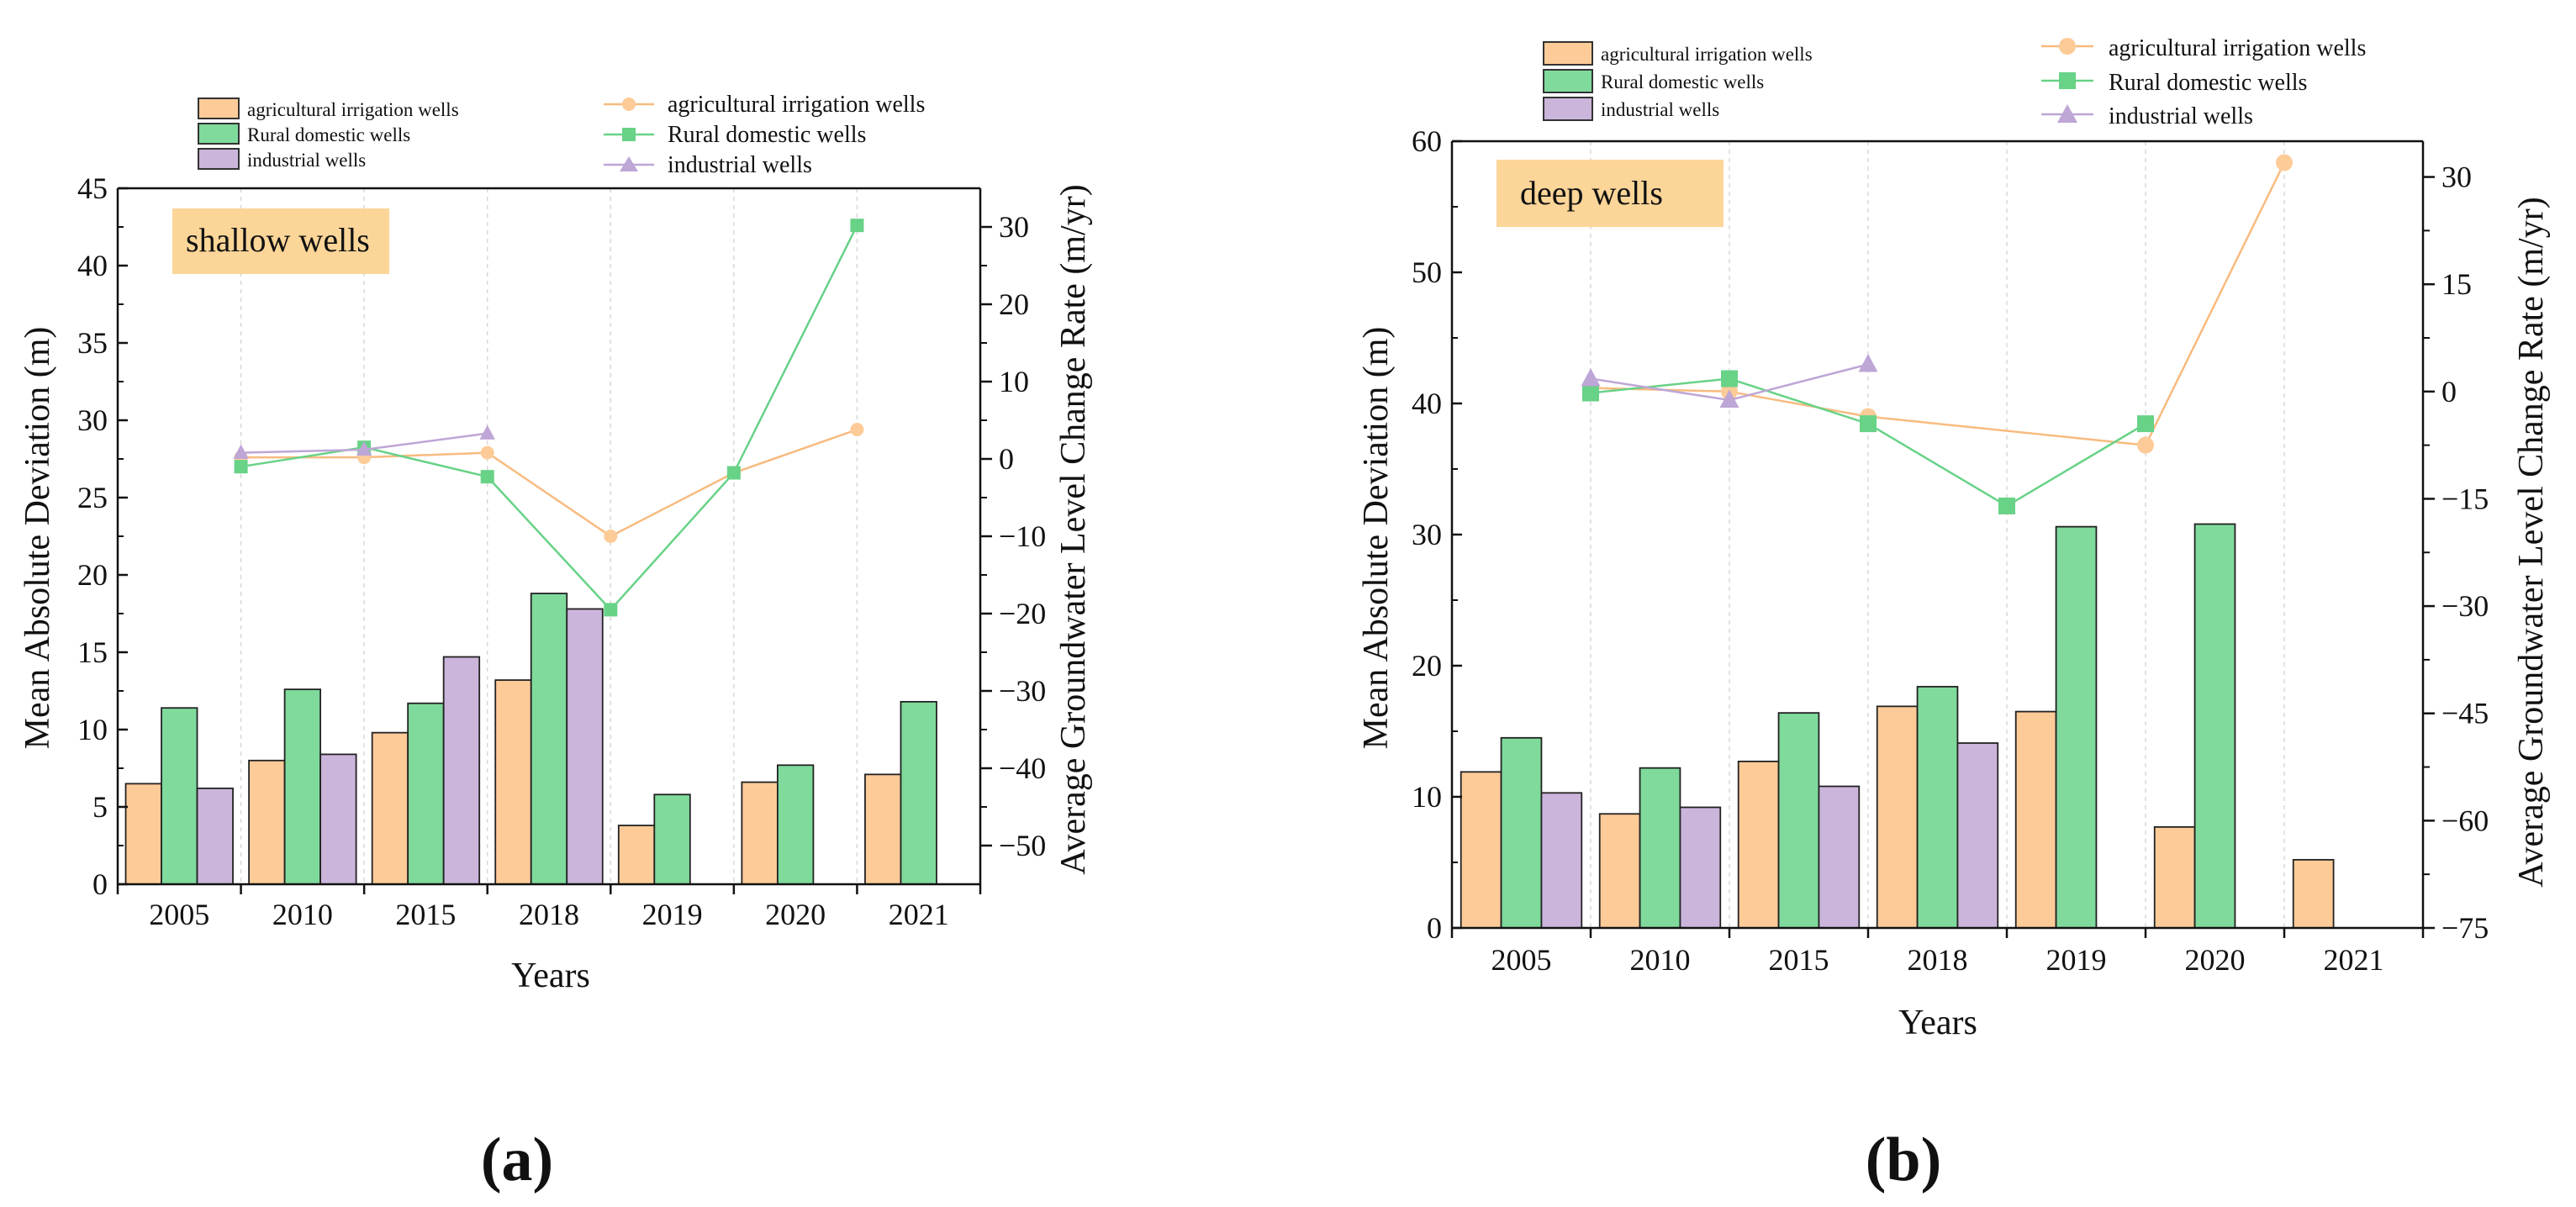 The height and width of the screenshot is (1207, 2576). I want to click on panel-b-bar-agri-2010, so click(1619, 871).